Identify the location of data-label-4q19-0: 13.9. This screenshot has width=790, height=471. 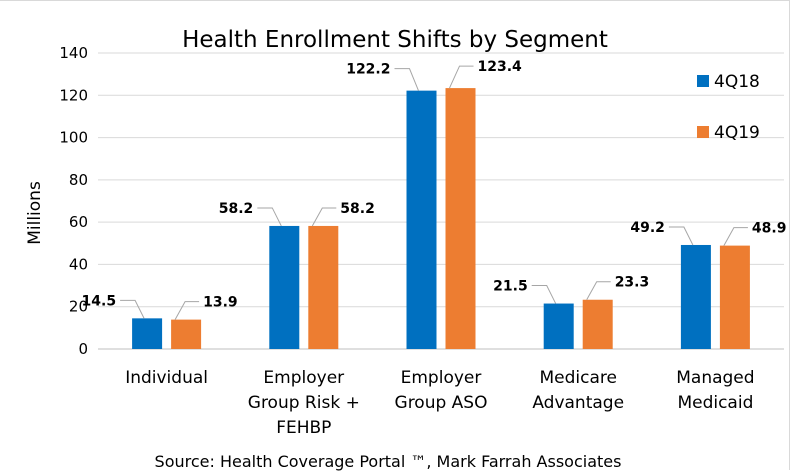
(220, 303).